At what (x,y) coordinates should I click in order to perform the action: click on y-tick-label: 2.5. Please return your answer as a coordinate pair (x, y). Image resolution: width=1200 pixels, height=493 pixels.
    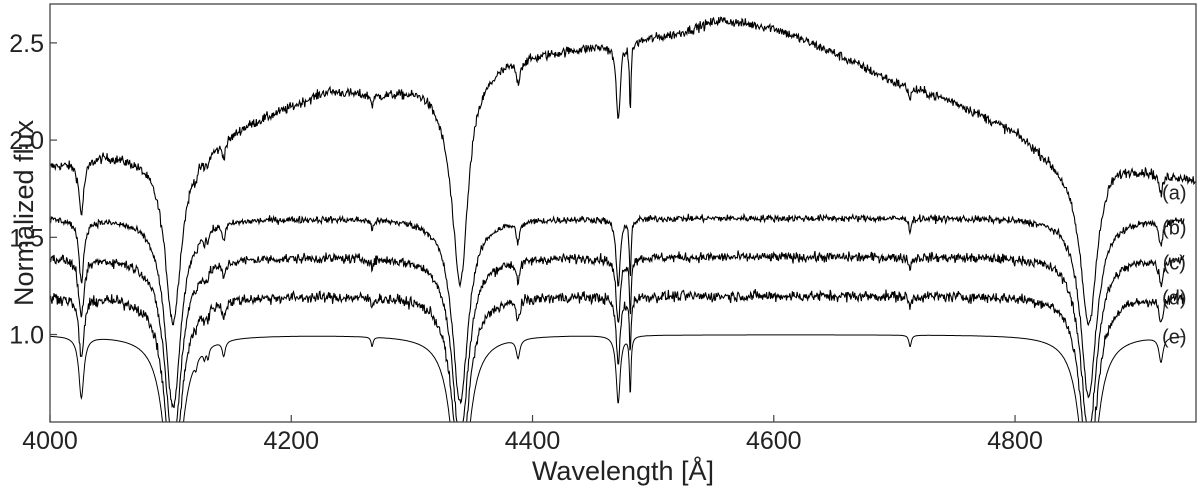
    Looking at the image, I should click on (26, 44).